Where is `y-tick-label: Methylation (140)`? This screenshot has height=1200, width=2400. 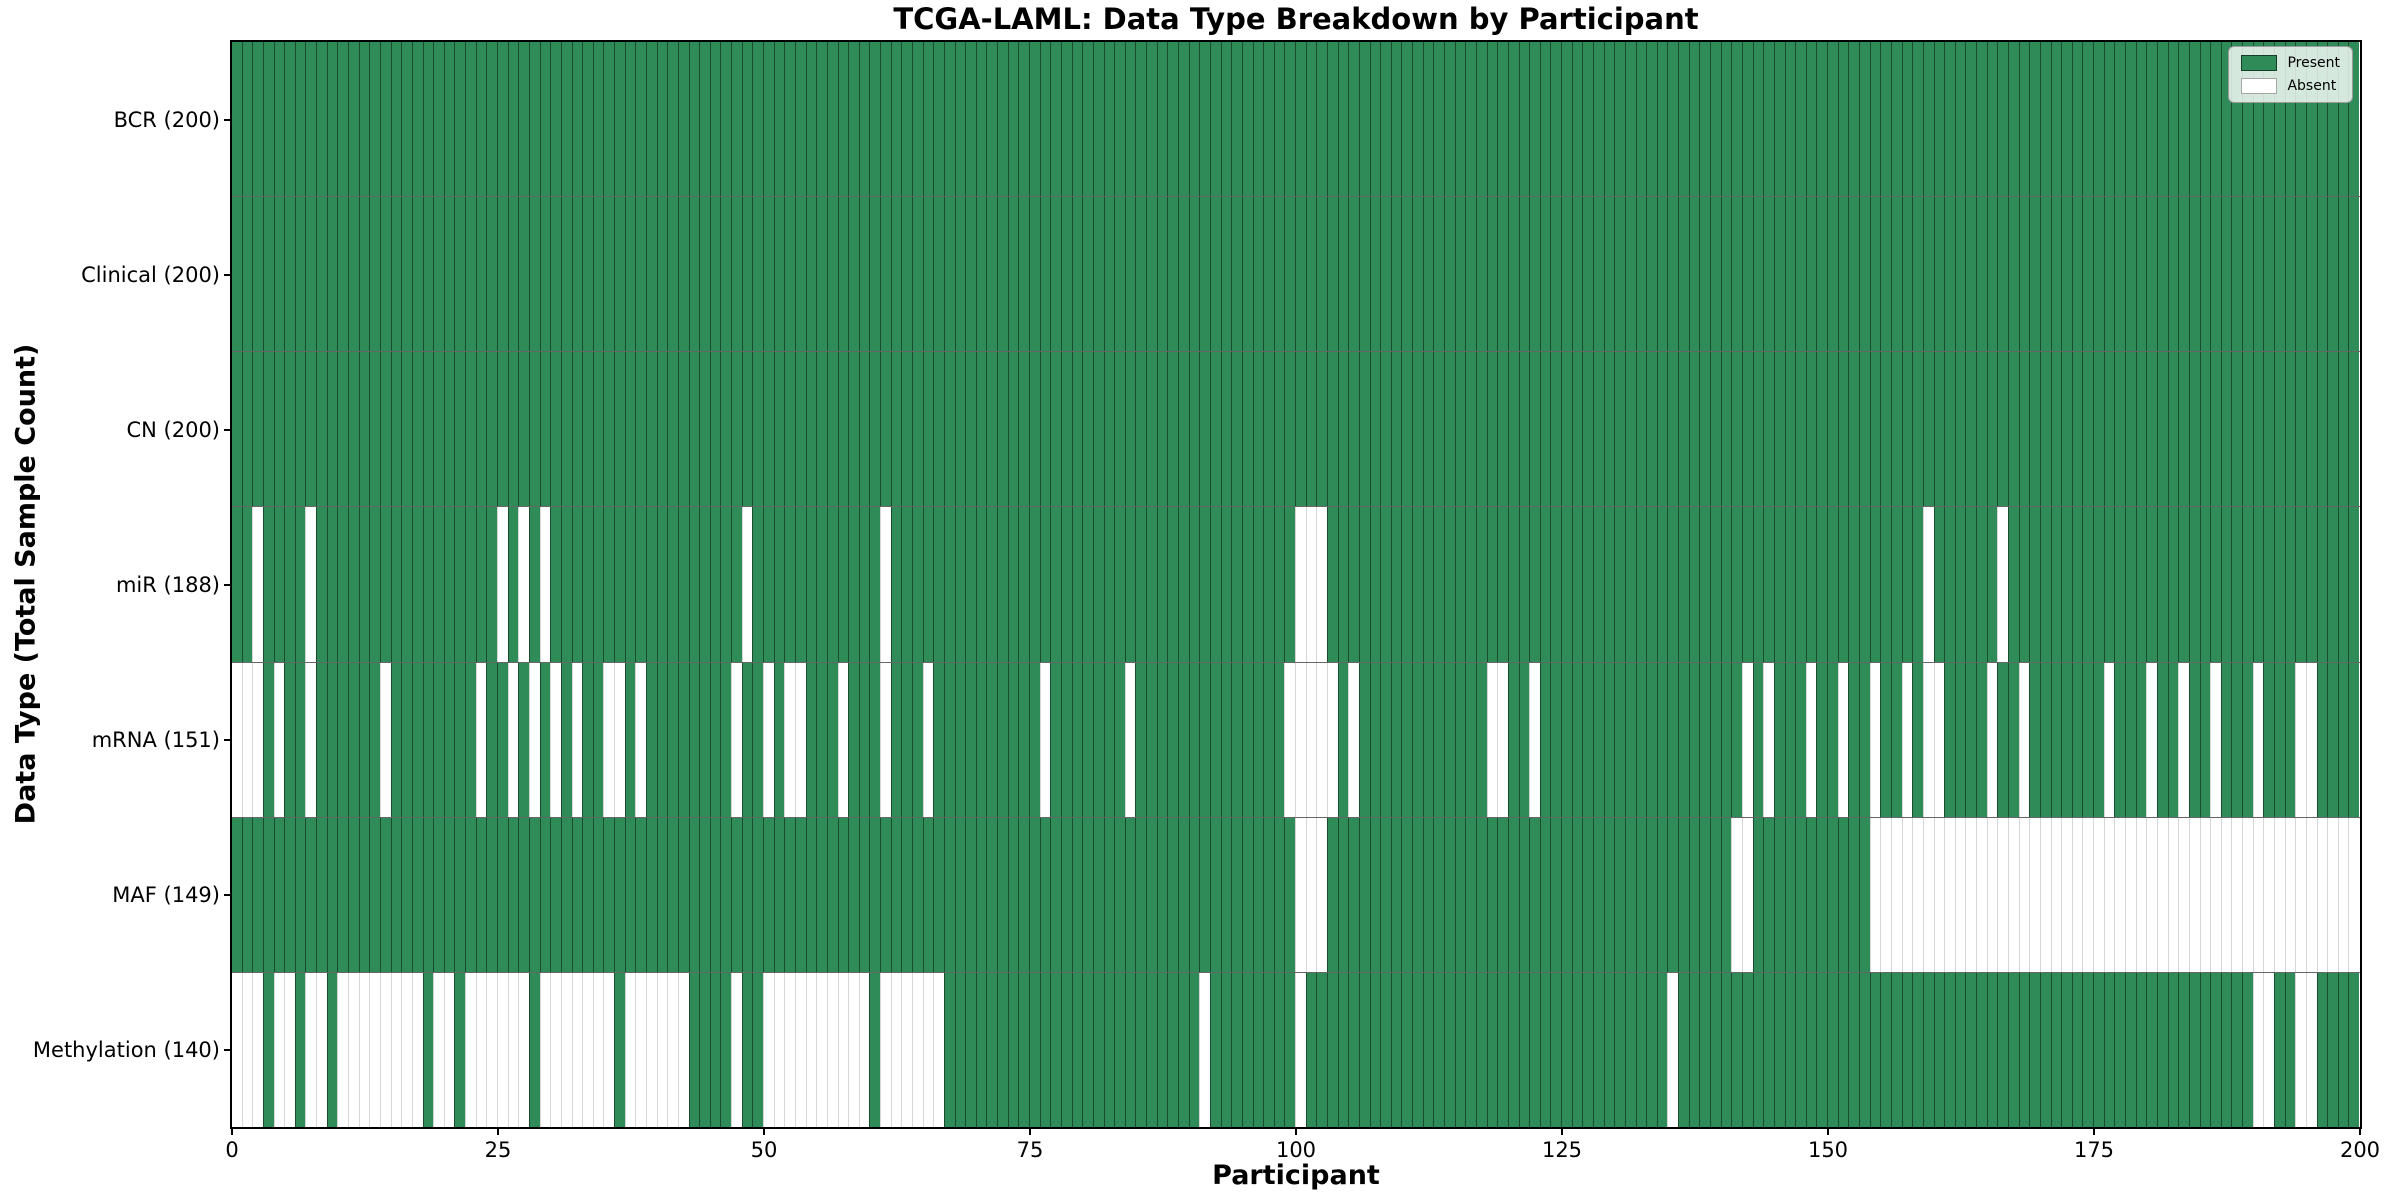
y-tick-label: Methylation (140) is located at coordinates (126, 1049).